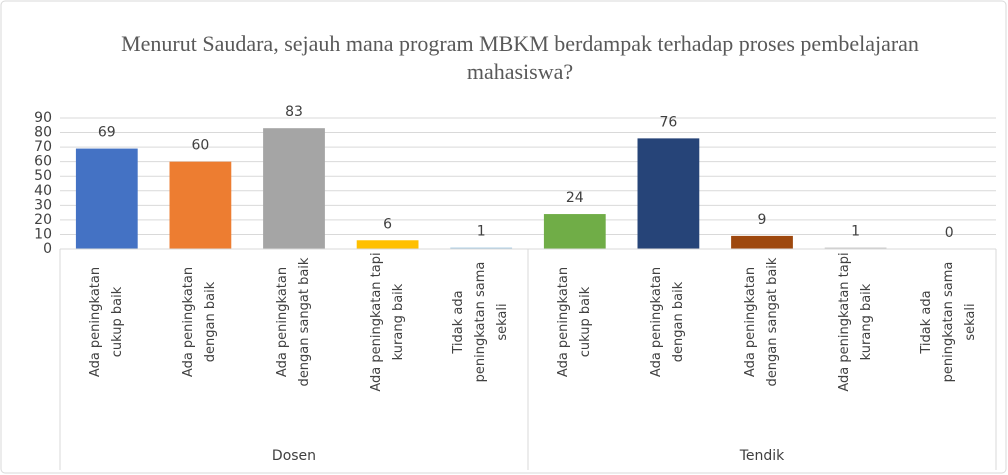  I want to click on y-tick-label: 40, so click(43, 191).